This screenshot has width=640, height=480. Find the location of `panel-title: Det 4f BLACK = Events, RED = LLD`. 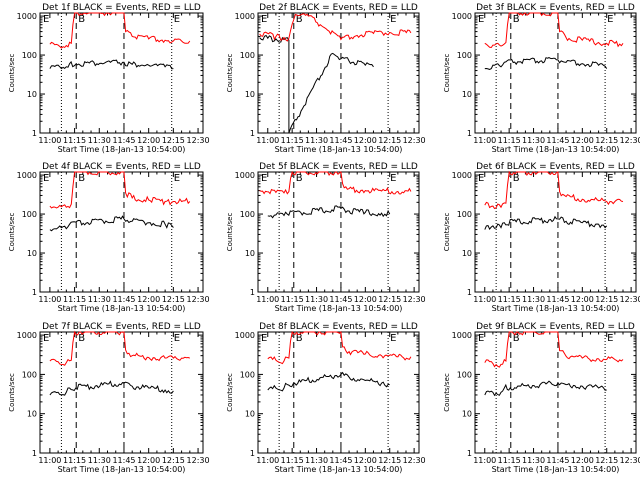

panel-title: Det 4f BLACK = Events, RED = LLD is located at coordinates (121, 167).